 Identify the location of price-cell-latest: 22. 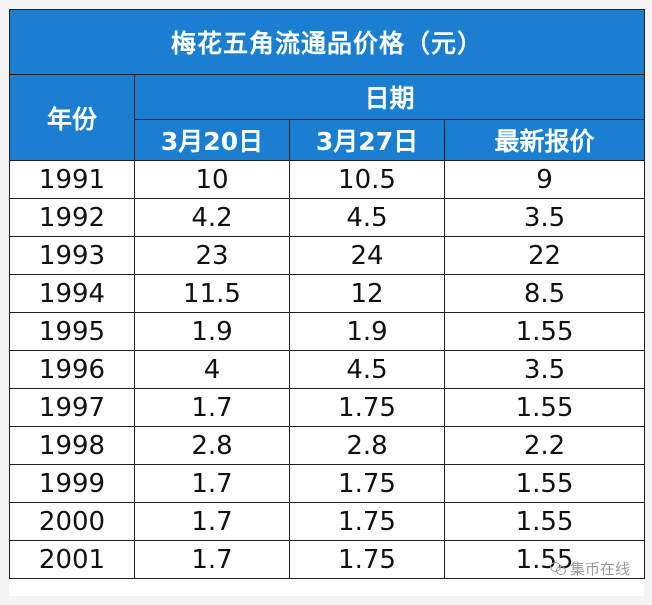
(544, 255).